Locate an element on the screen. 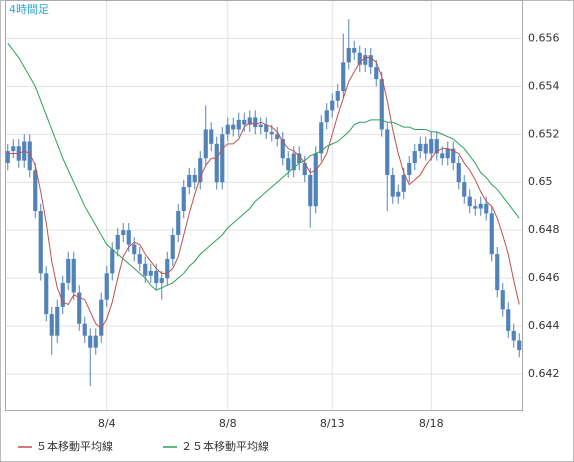 This screenshot has width=574, height=462. y-tick-label: 0.652 is located at coordinates (544, 133).